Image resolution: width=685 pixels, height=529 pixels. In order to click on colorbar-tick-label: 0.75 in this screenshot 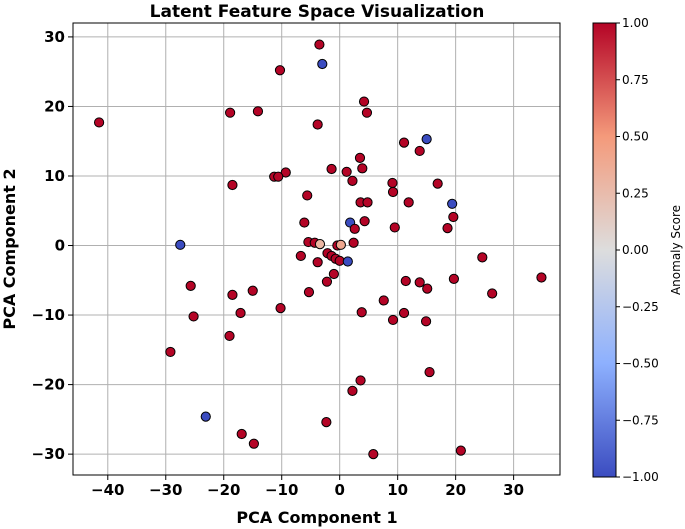, I will do `click(635, 80)`.